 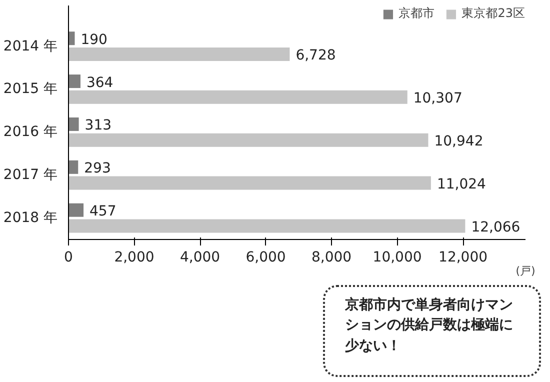 What do you see at coordinates (30, 175) in the screenshot?
I see `y-tick-label: 2017 年` at bounding box center [30, 175].